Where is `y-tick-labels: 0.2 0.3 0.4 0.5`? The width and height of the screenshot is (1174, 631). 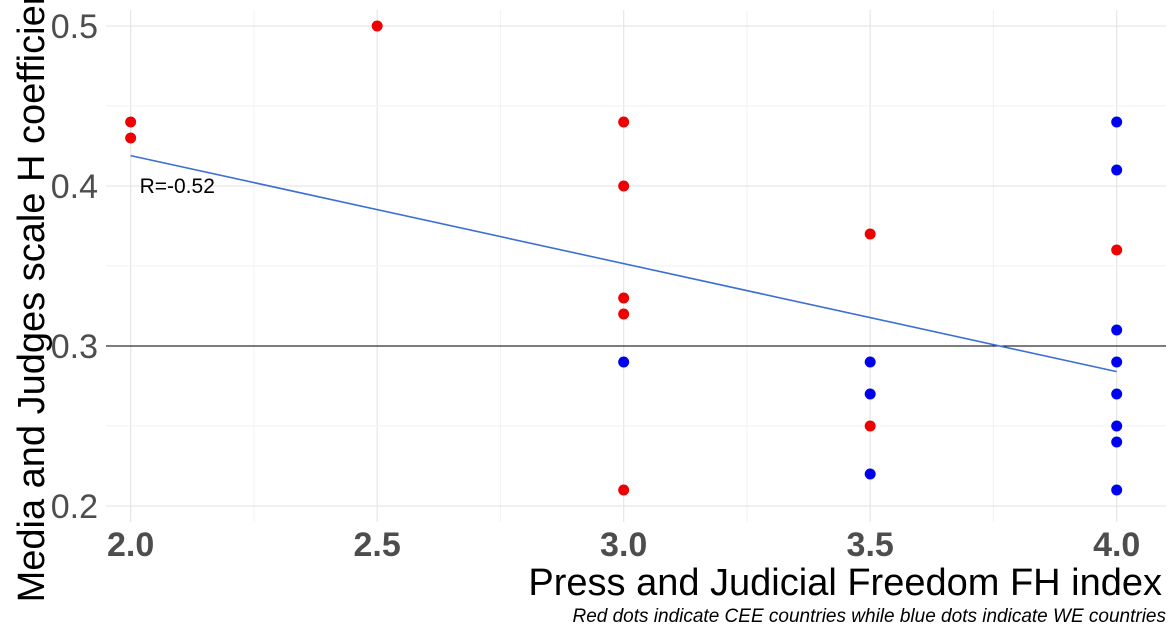 y-tick-labels: 0.2 0.3 0.4 0.5 is located at coordinates (74, 267).